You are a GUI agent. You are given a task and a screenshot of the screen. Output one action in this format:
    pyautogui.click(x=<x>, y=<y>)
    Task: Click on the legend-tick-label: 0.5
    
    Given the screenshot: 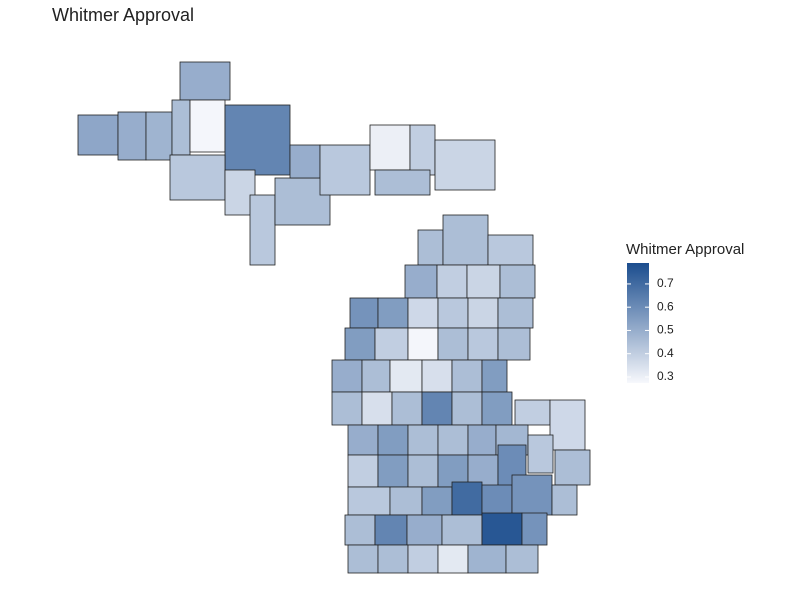 What is the action you would take?
    pyautogui.click(x=665, y=330)
    